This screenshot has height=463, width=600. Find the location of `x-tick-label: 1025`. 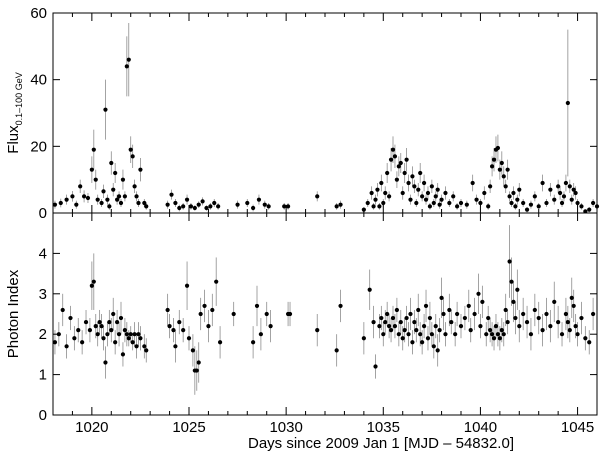

x-tick-label: 1025 is located at coordinates (188, 427).